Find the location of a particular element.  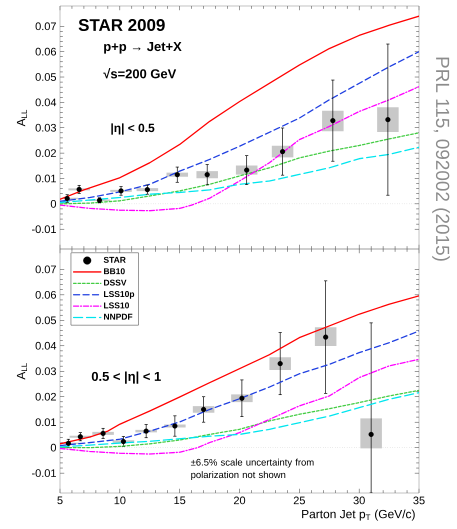

legend-label: BB10 is located at coordinates (114, 271).